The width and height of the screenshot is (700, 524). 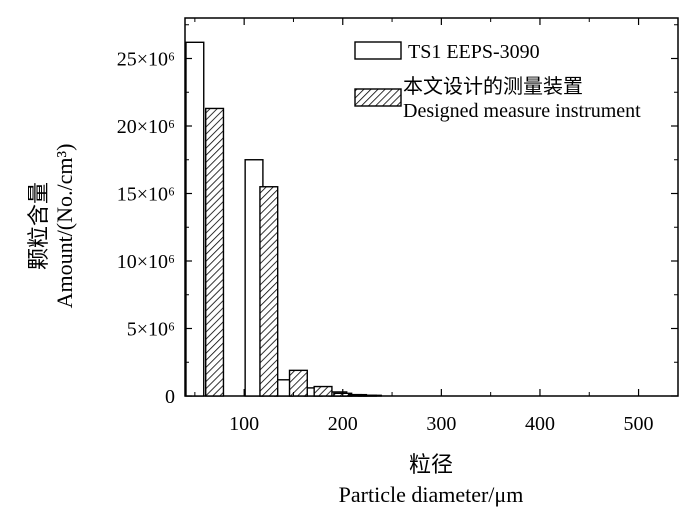 I want to click on x-axis-title-cn: 粒径, so click(x=431, y=464).